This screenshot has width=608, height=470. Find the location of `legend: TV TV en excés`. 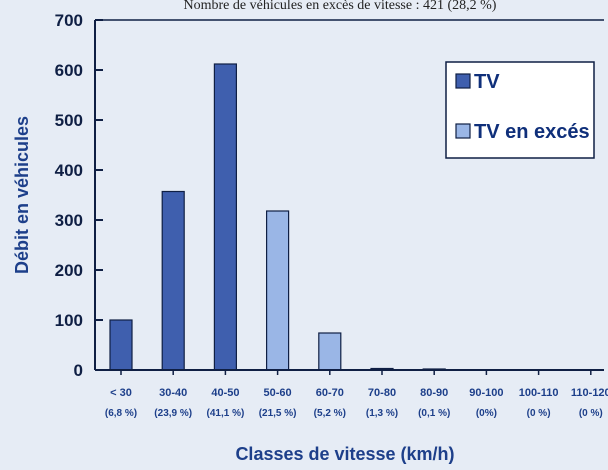

legend: TV TV en excés is located at coordinates (520, 110).